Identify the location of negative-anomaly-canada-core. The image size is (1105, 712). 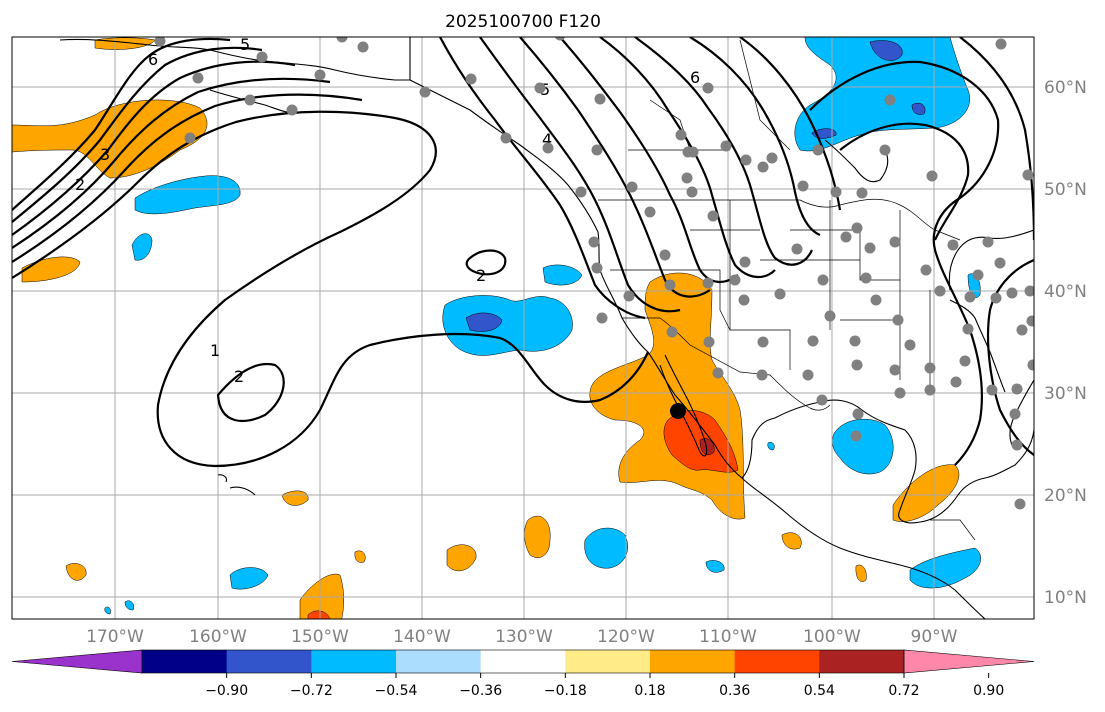
(886, 50).